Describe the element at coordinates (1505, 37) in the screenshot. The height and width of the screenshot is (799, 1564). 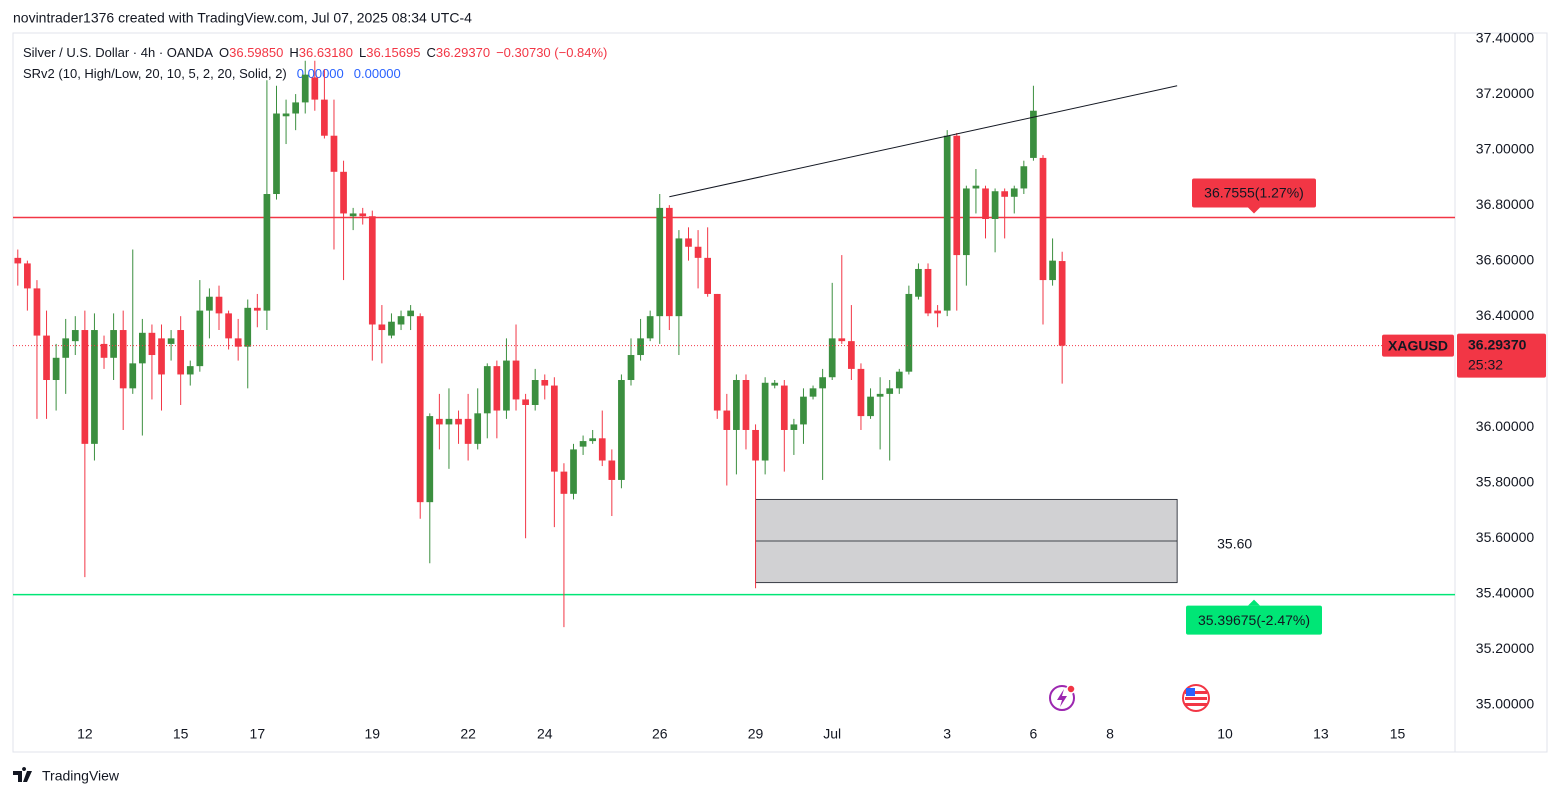
I see `y-tick-label: 37.40000` at that location.